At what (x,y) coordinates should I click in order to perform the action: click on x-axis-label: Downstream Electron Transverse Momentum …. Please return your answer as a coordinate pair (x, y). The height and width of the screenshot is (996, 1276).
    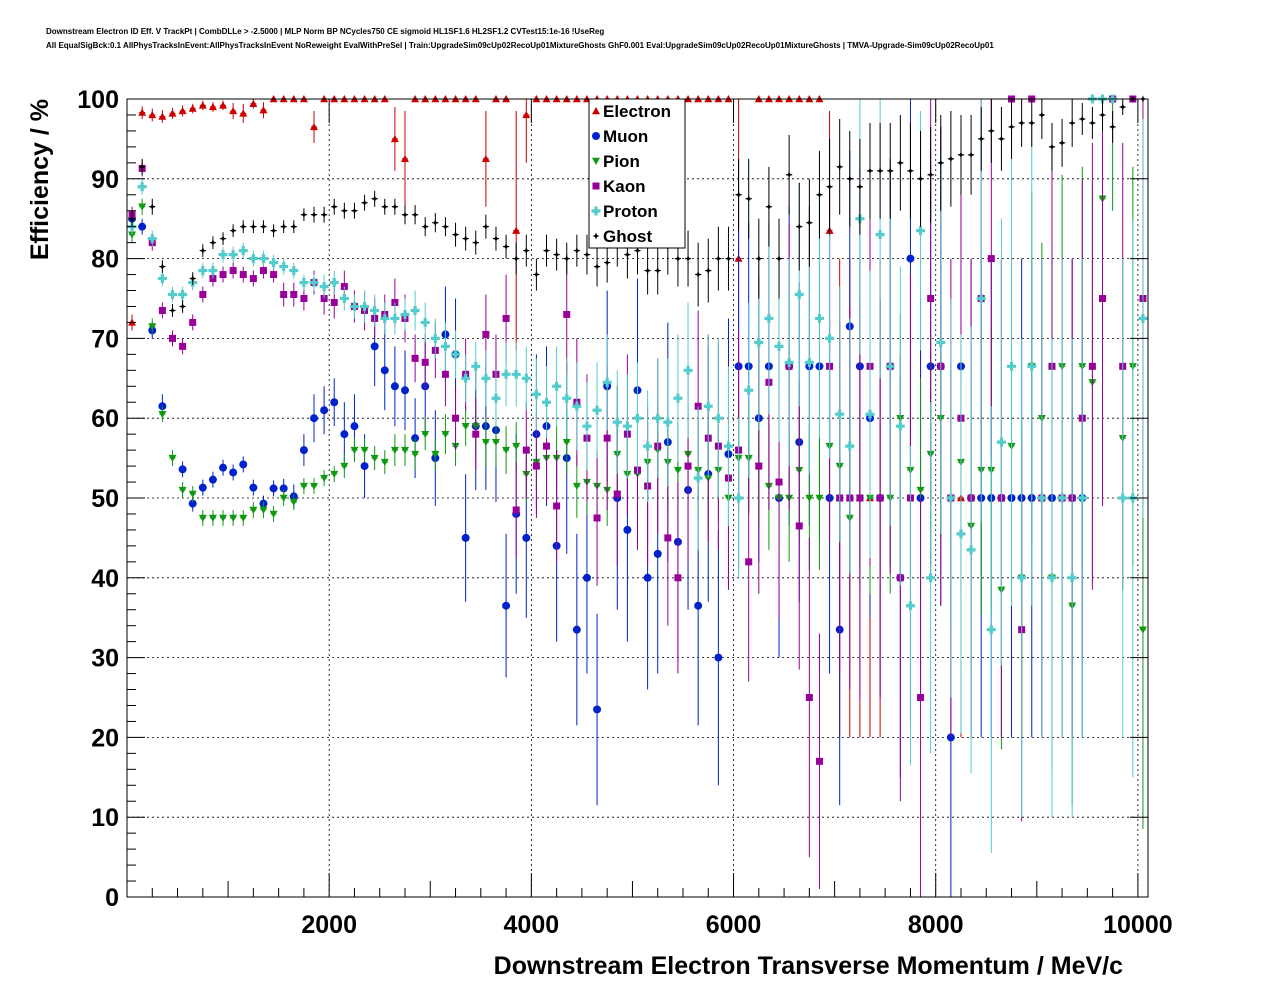
    Looking at the image, I should click on (808, 966).